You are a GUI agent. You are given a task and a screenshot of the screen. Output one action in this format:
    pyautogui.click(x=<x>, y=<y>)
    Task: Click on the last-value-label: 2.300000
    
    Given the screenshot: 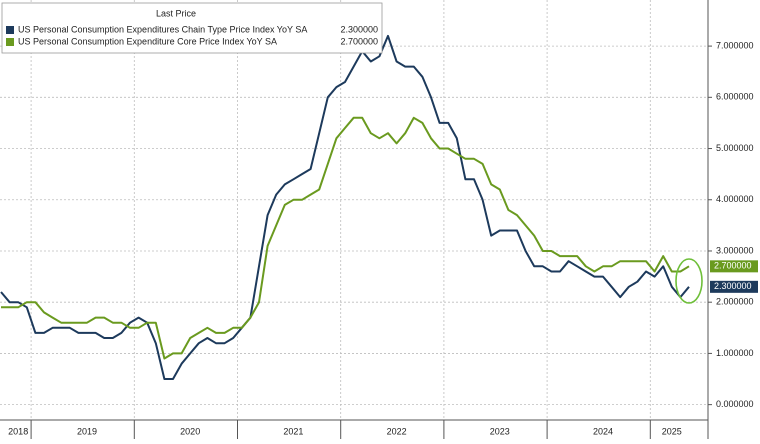 What is the action you would take?
    pyautogui.click(x=733, y=286)
    